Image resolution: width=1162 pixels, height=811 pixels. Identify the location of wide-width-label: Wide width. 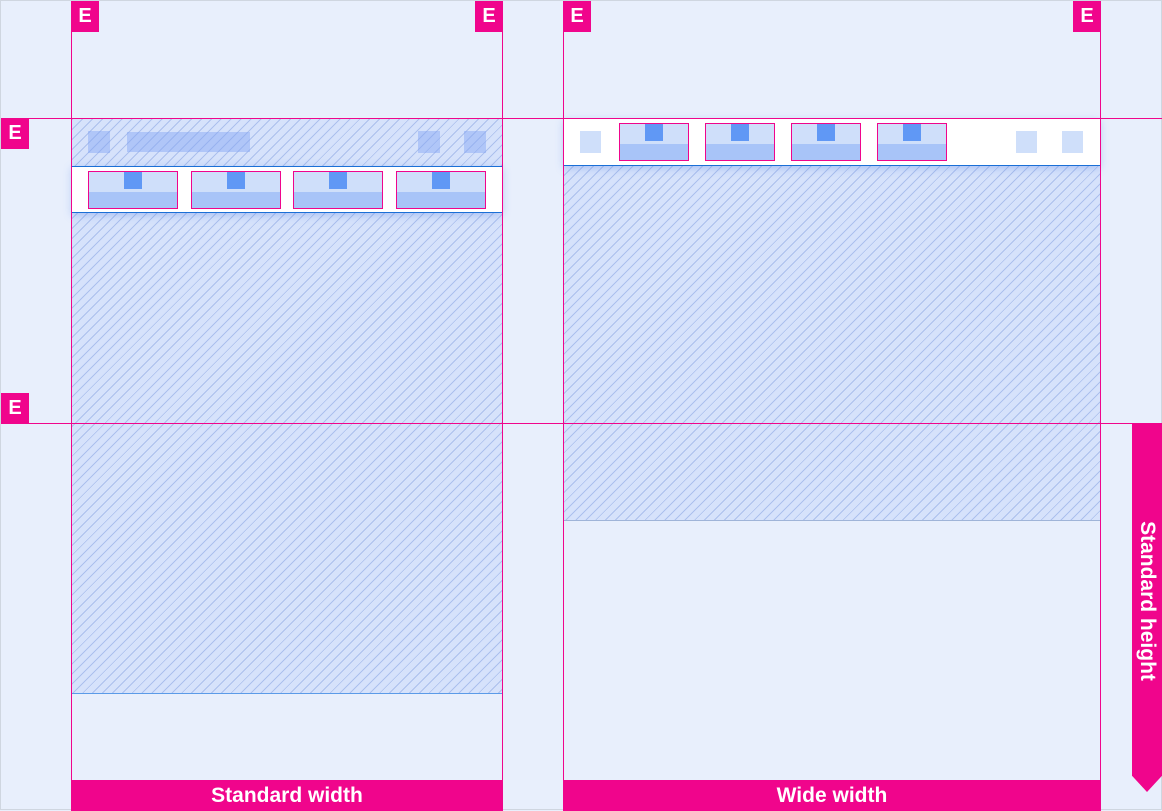
(832, 795).